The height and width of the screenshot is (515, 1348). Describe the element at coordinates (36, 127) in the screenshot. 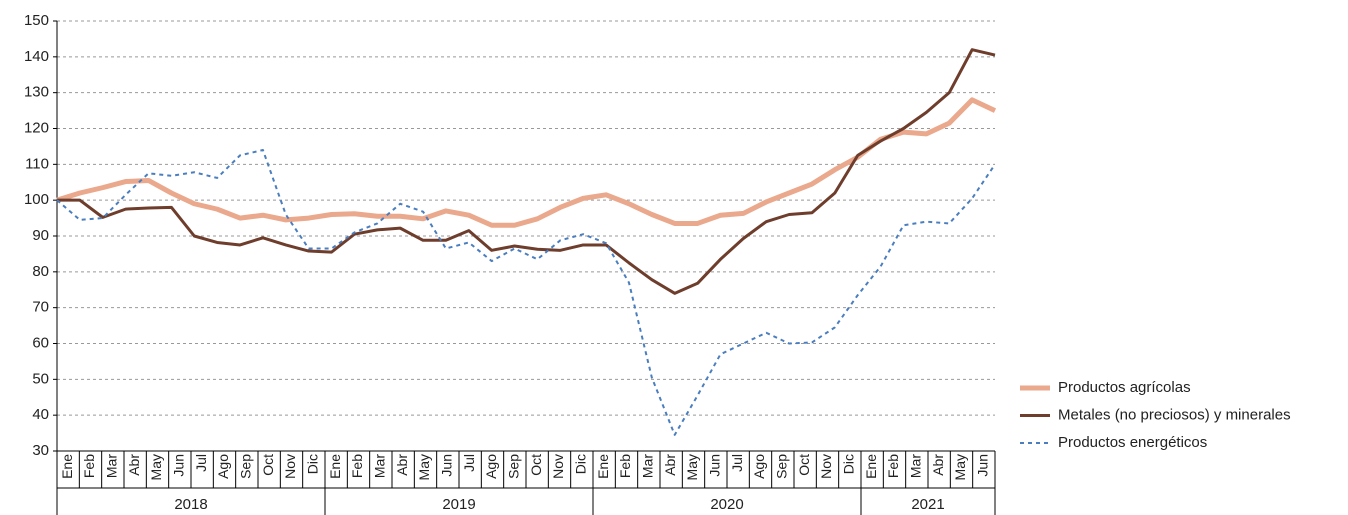

I see `y-tick-label: 120` at that location.